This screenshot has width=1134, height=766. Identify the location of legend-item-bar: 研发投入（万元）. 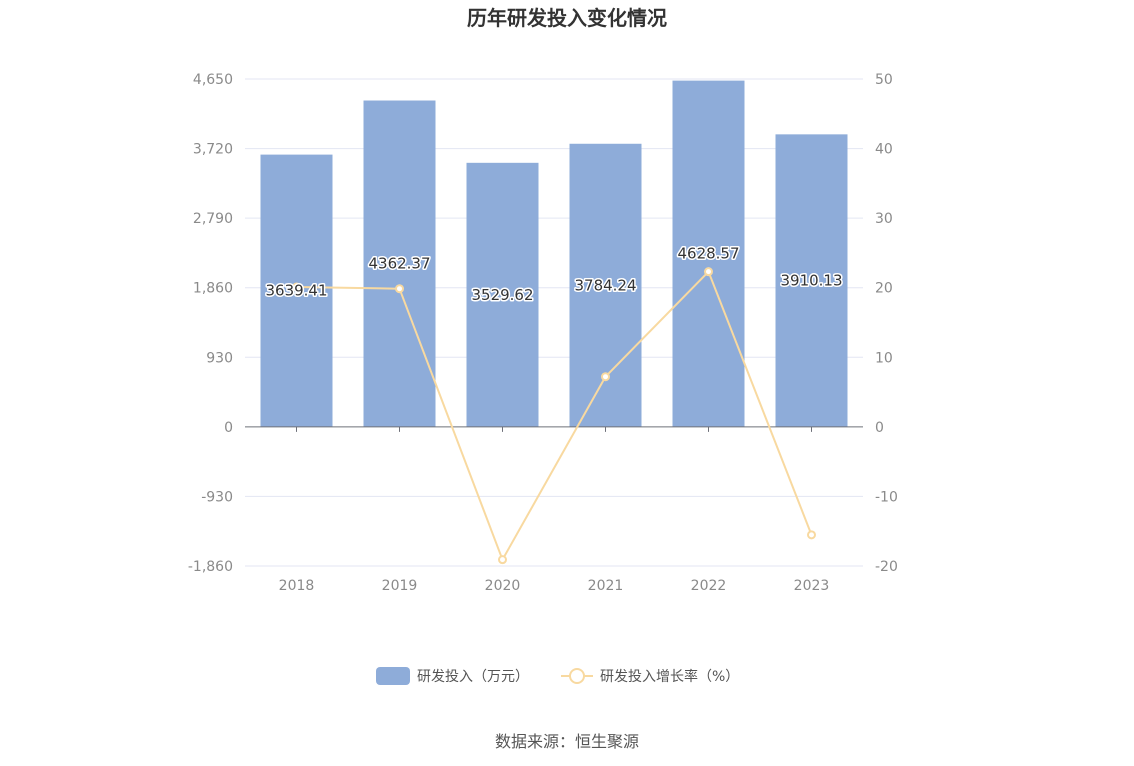
(452, 676).